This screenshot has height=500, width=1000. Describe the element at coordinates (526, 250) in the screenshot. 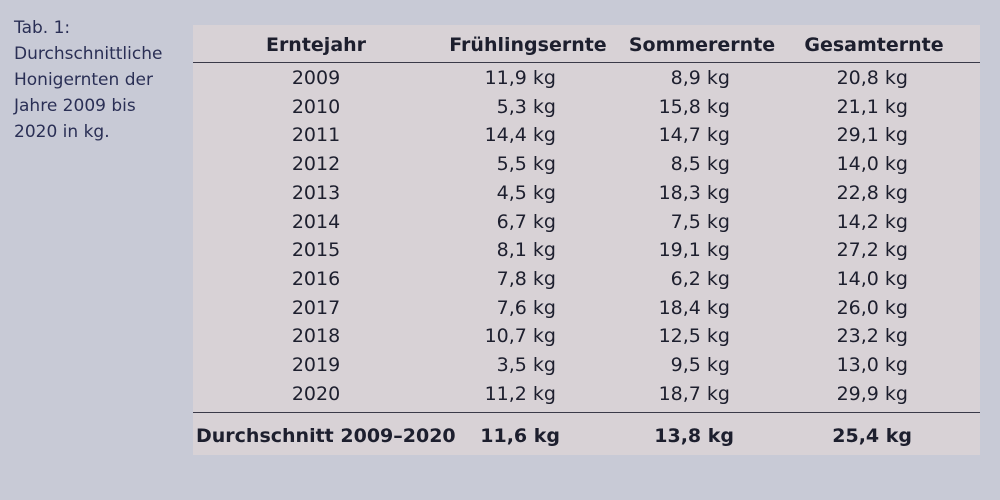

I see `cell: 8,1 kg` at that location.